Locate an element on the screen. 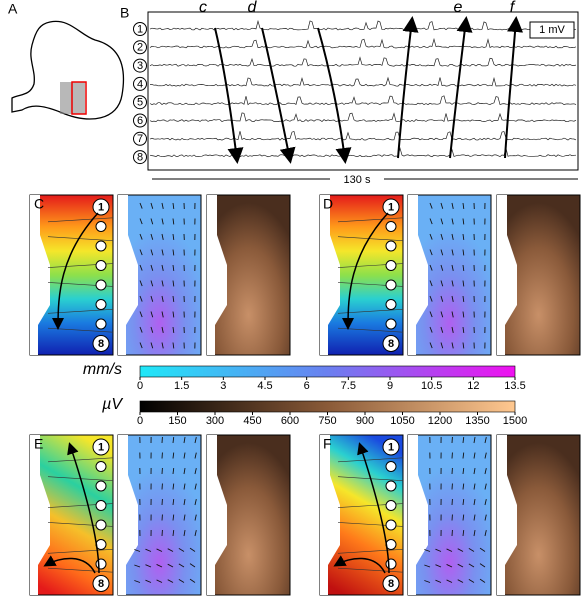 This screenshot has width=583, height=600. panel-label: B is located at coordinates (124, 13).